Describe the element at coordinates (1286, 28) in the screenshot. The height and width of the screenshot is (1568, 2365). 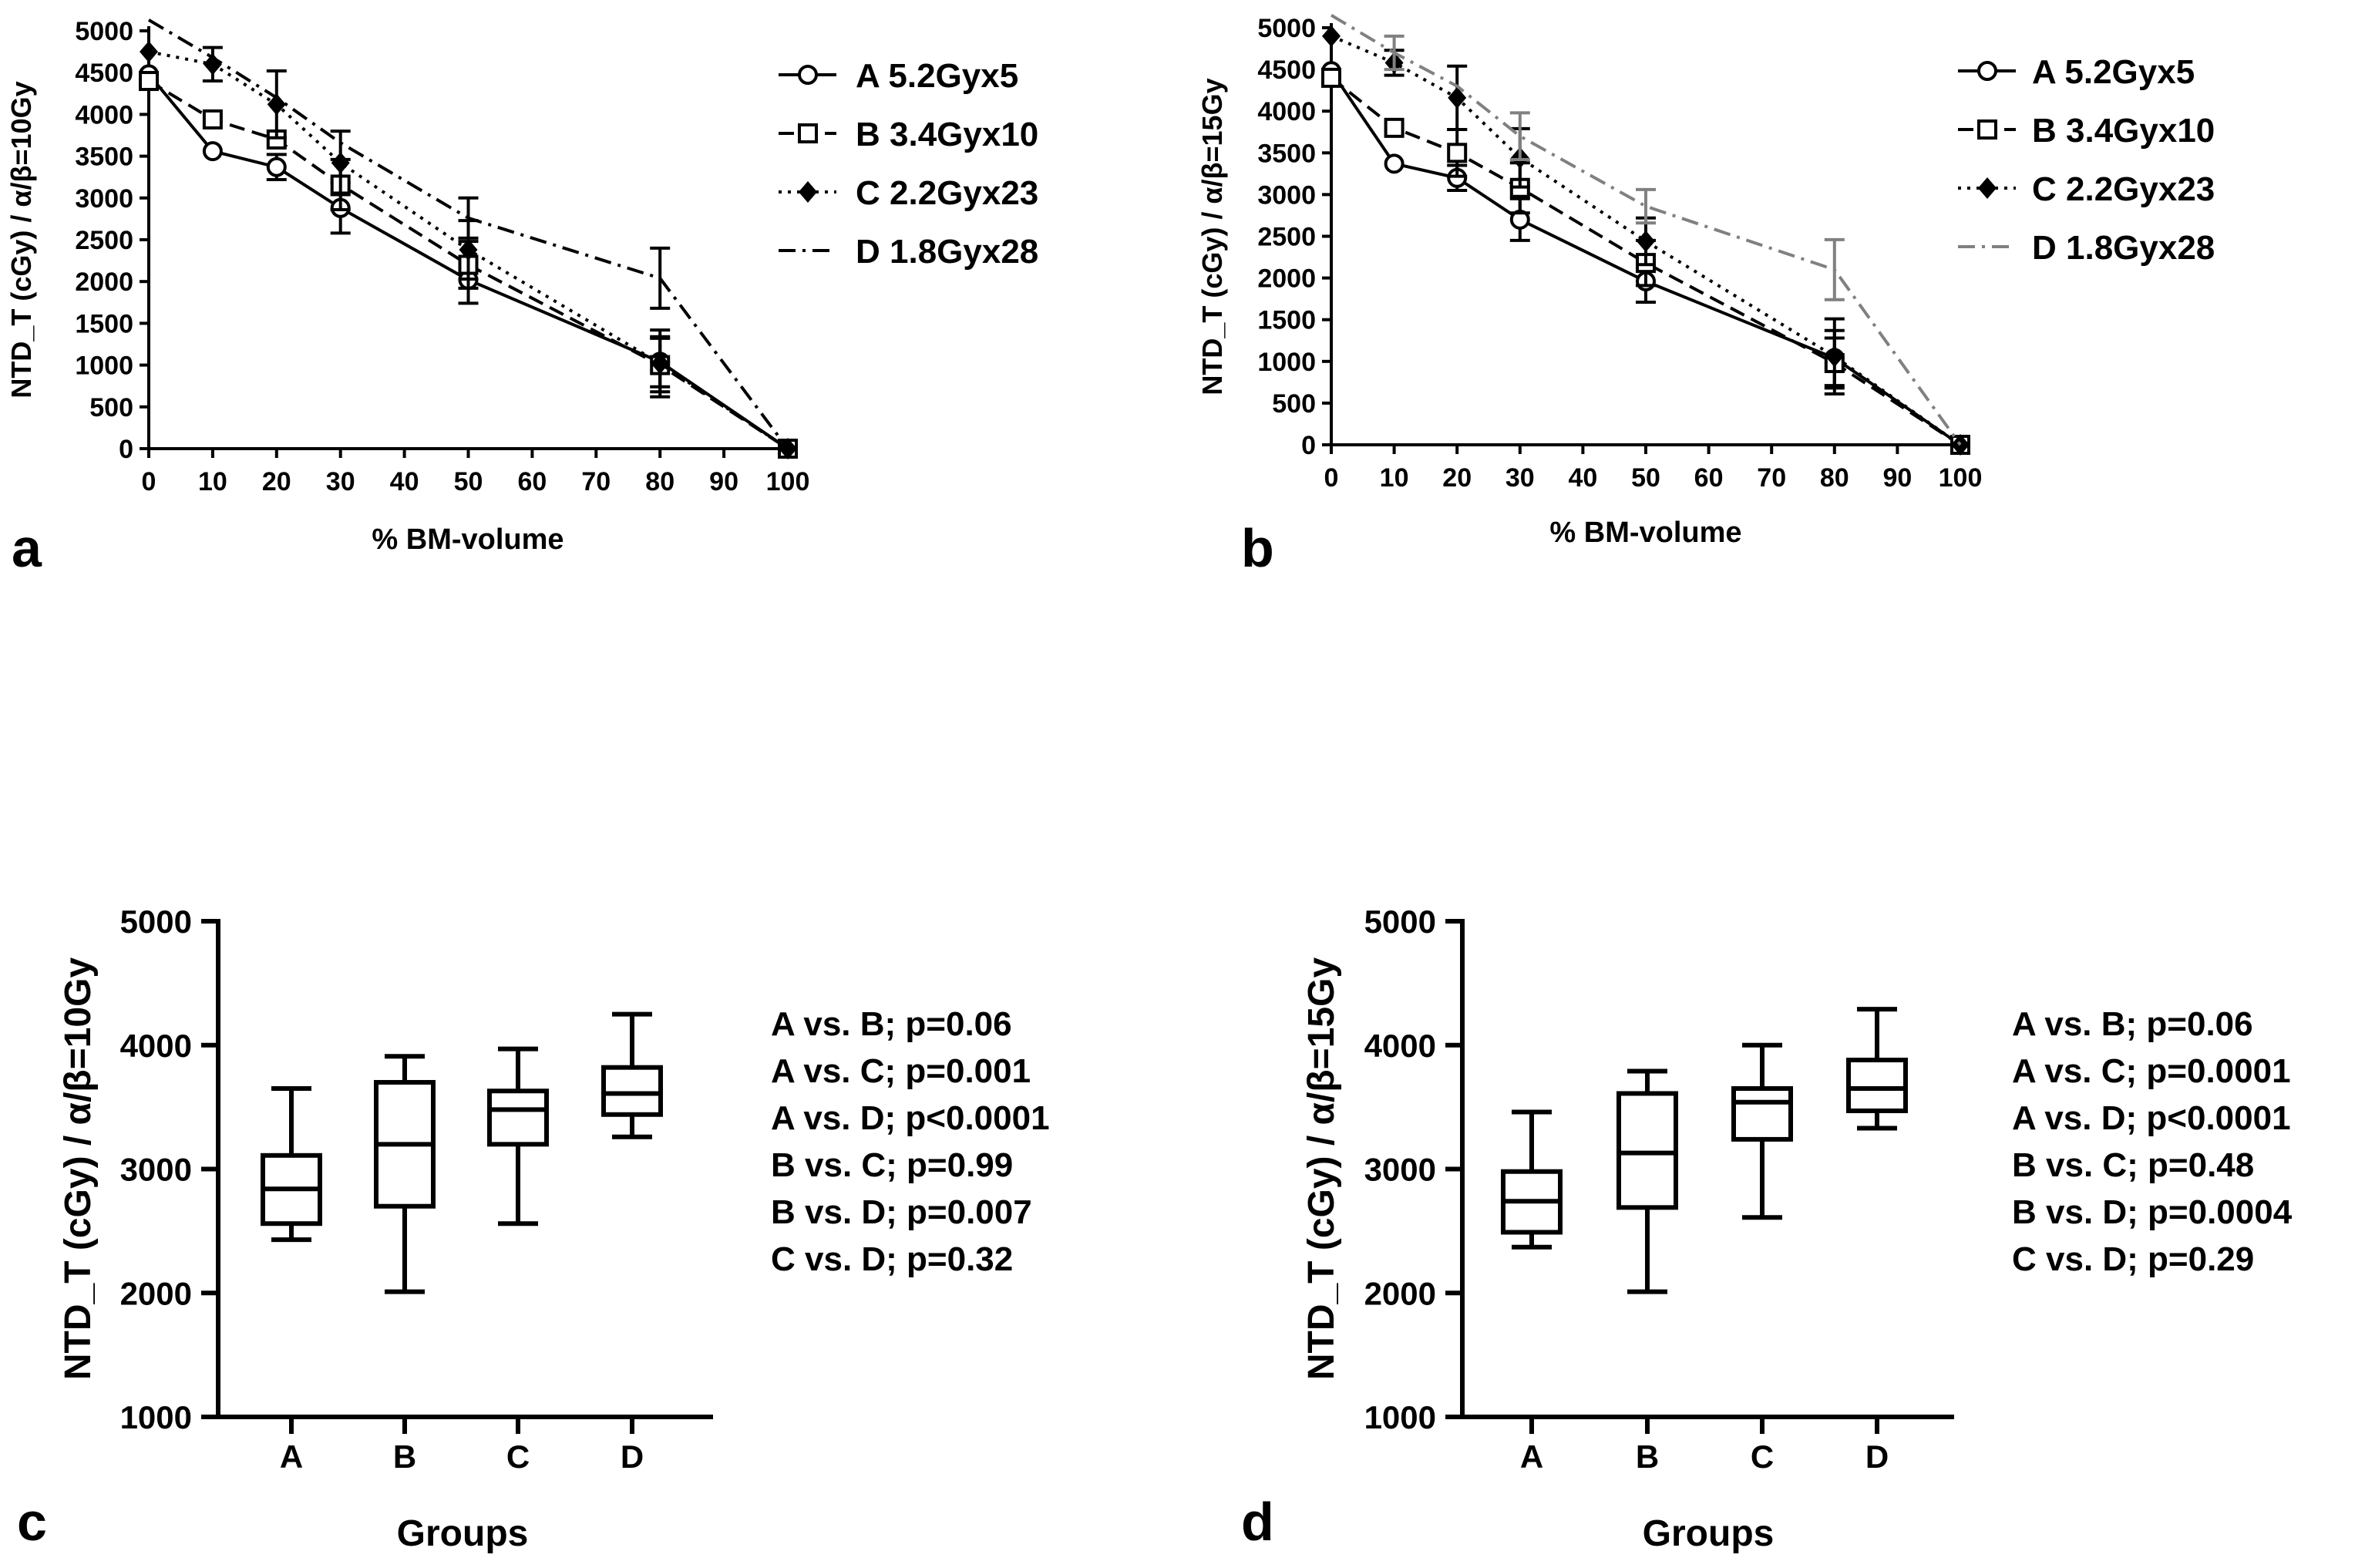
I see `y-tick-label: 5000` at that location.